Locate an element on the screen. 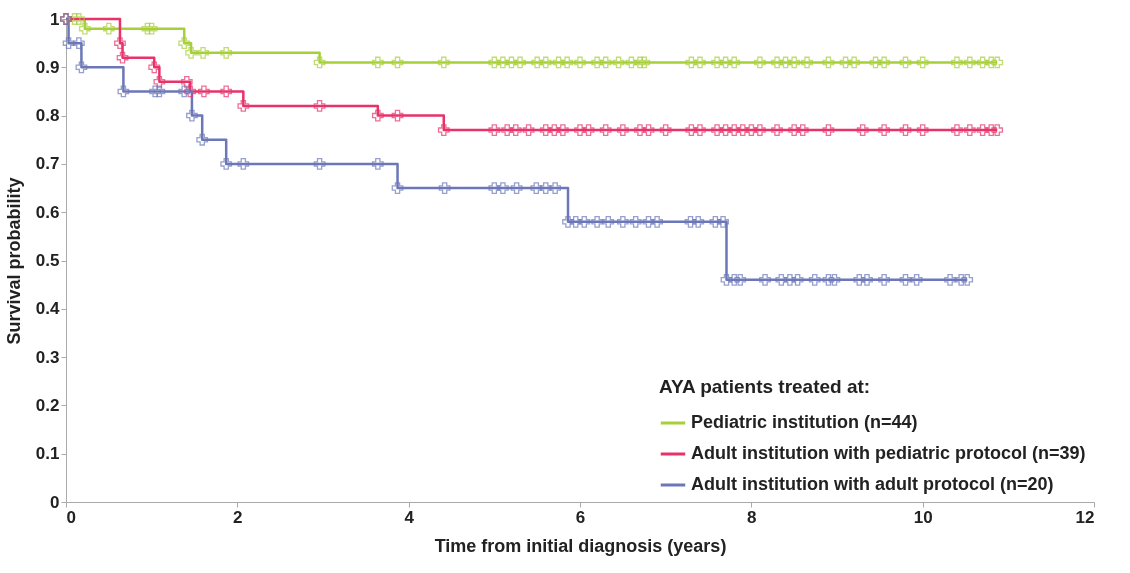  y-tick-label: 0.8 is located at coordinates (47, 116).